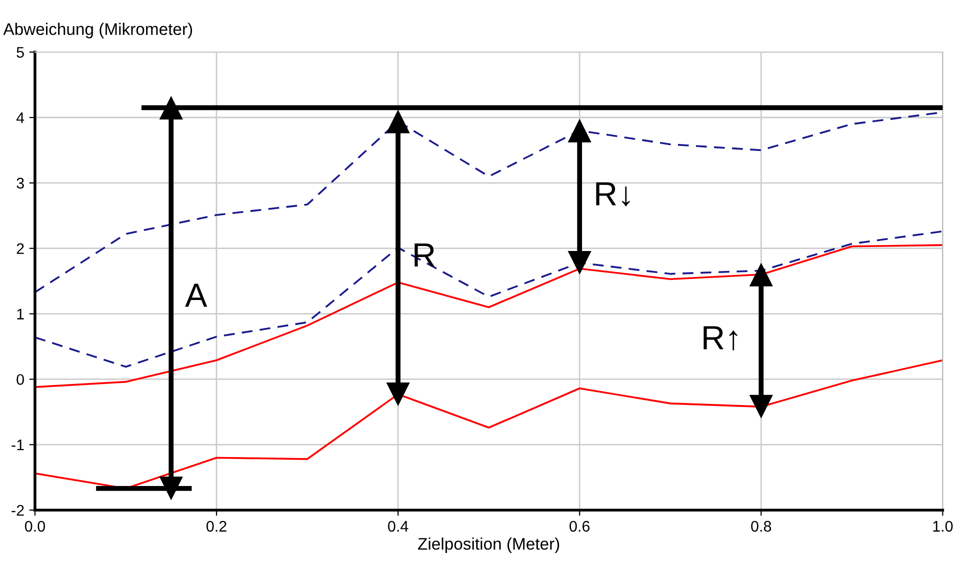 The width and height of the screenshot is (958, 563). I want to click on y-tick-label: 3, so click(20, 183).